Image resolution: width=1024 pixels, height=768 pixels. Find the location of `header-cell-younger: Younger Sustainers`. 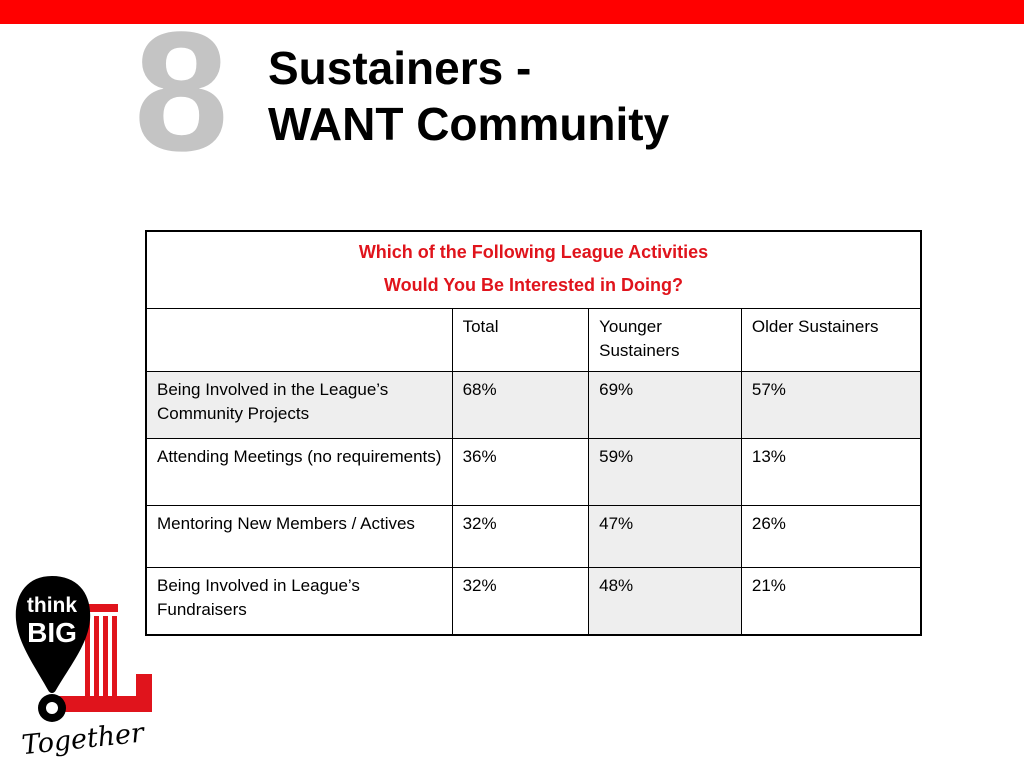

header-cell-younger: Younger Sustainers is located at coordinates (665, 340).